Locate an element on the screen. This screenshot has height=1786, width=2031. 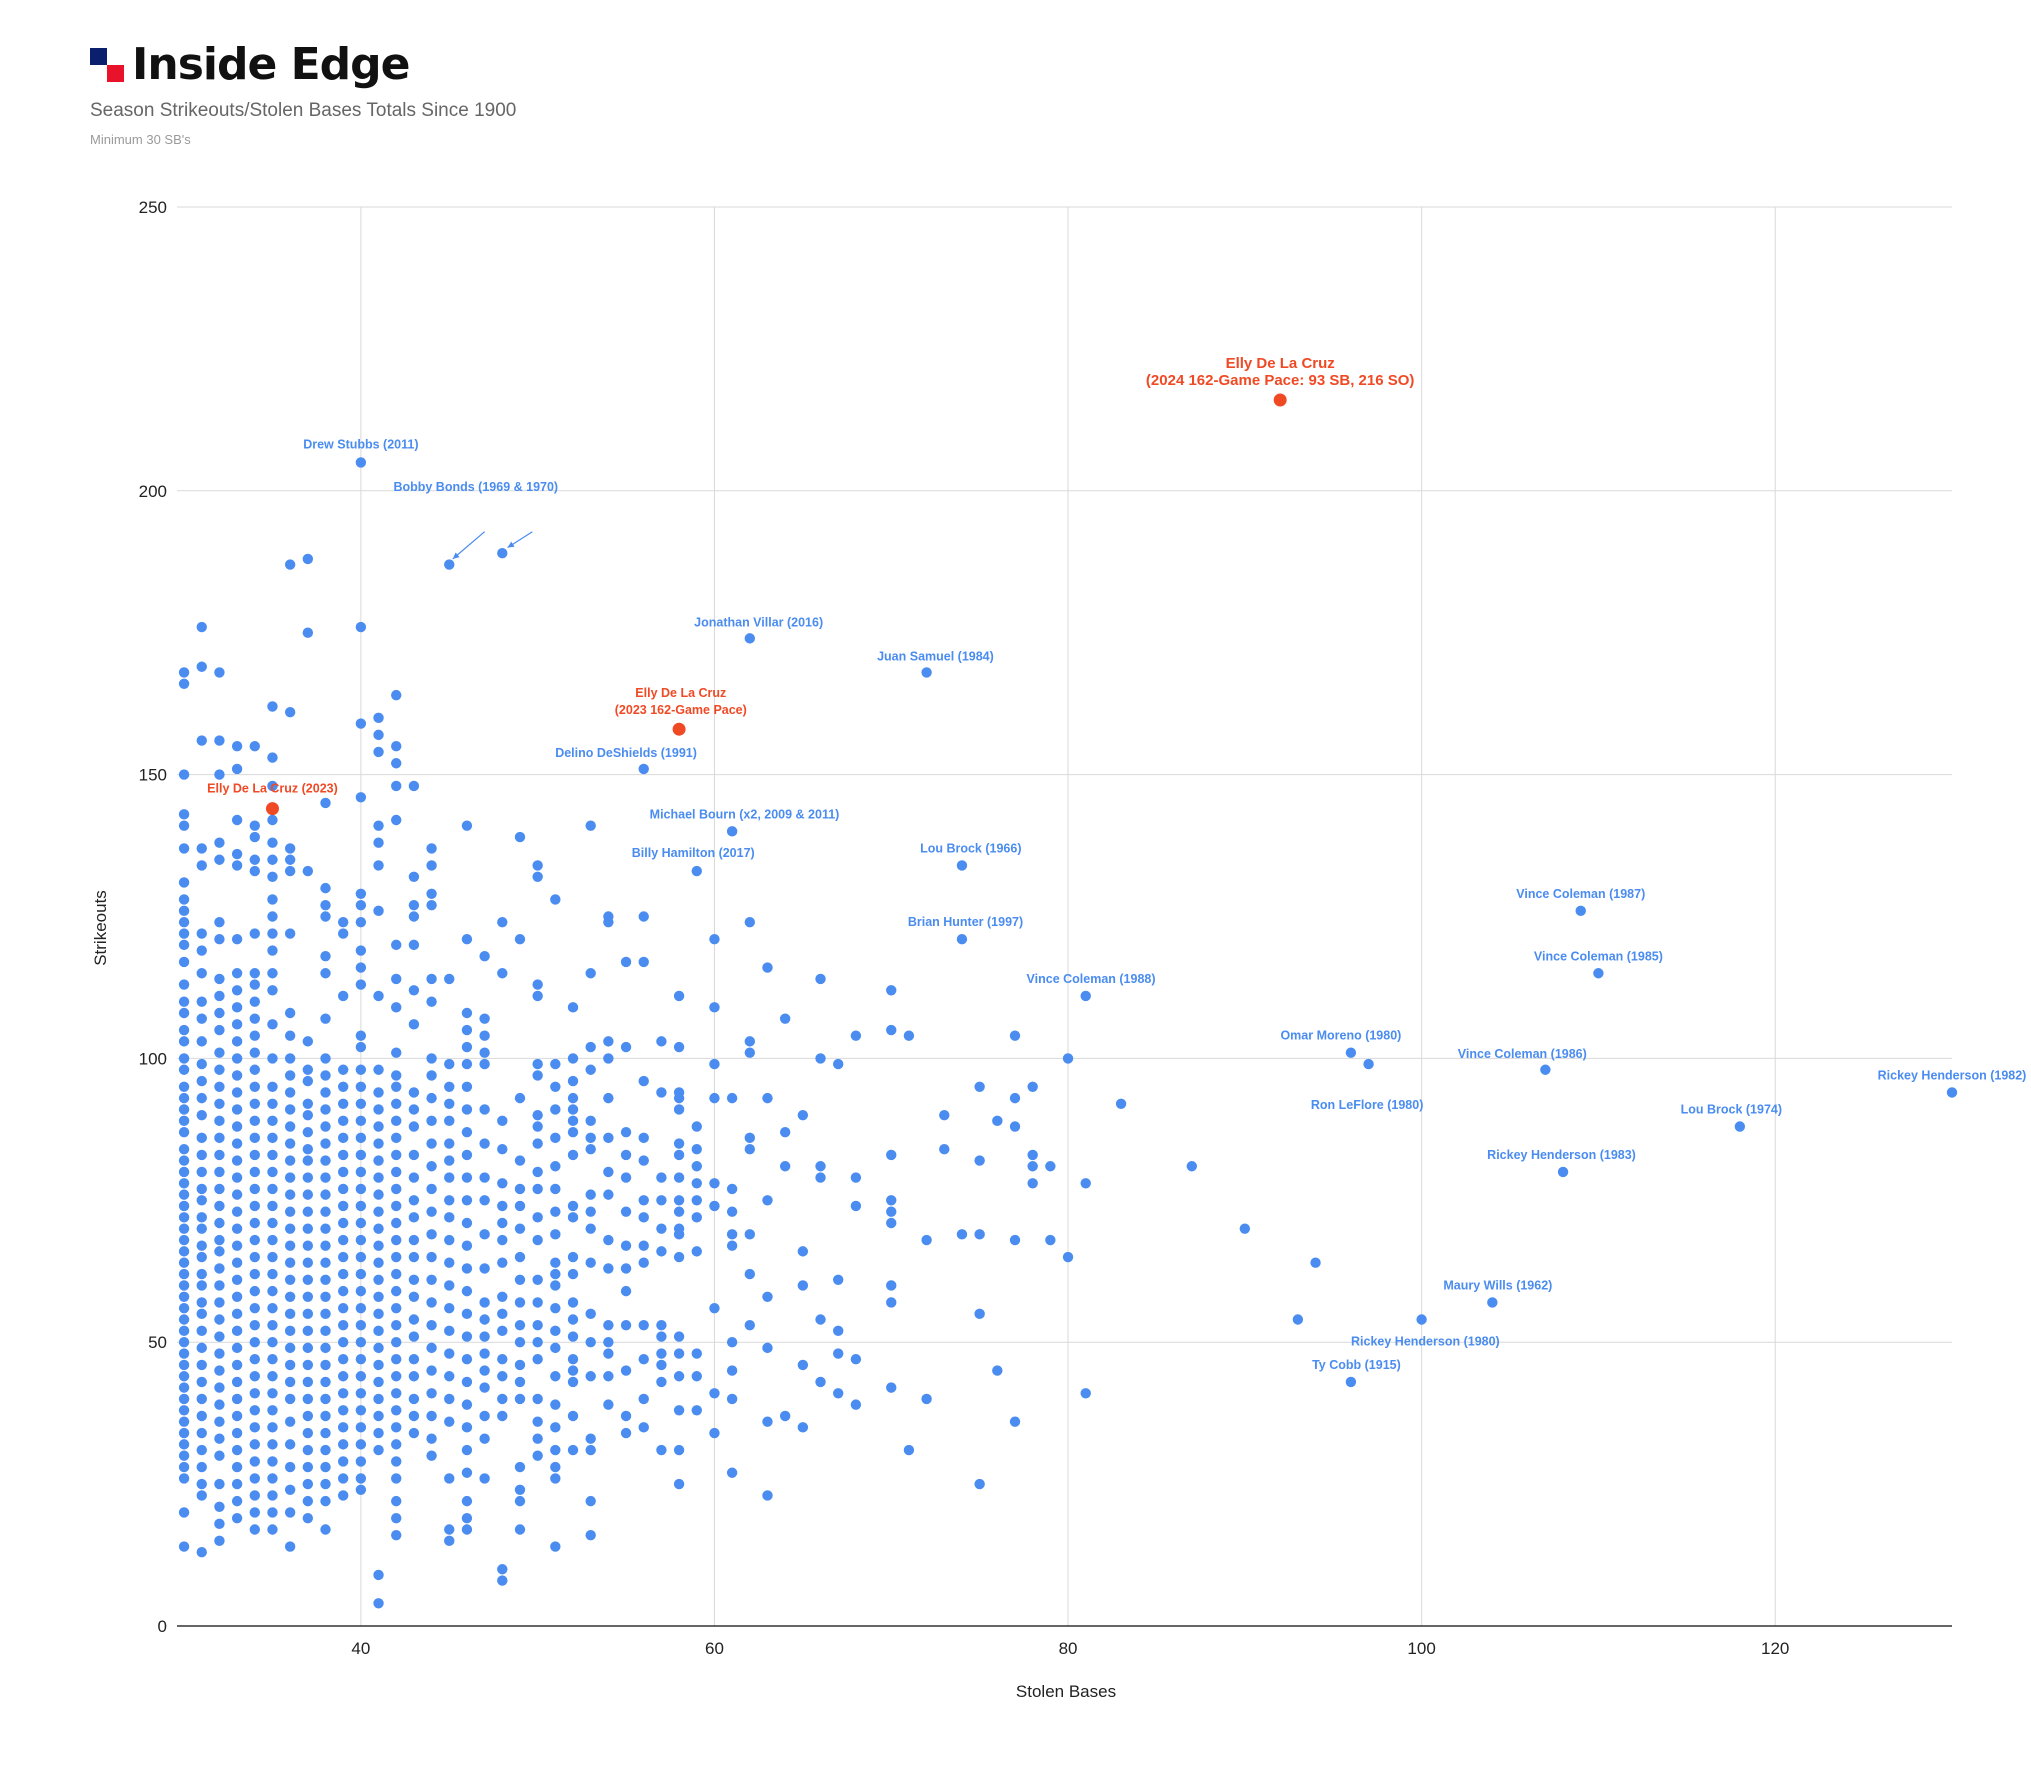
annotation-label: Ron LeFlore (1980) is located at coordinates (1367, 1105).